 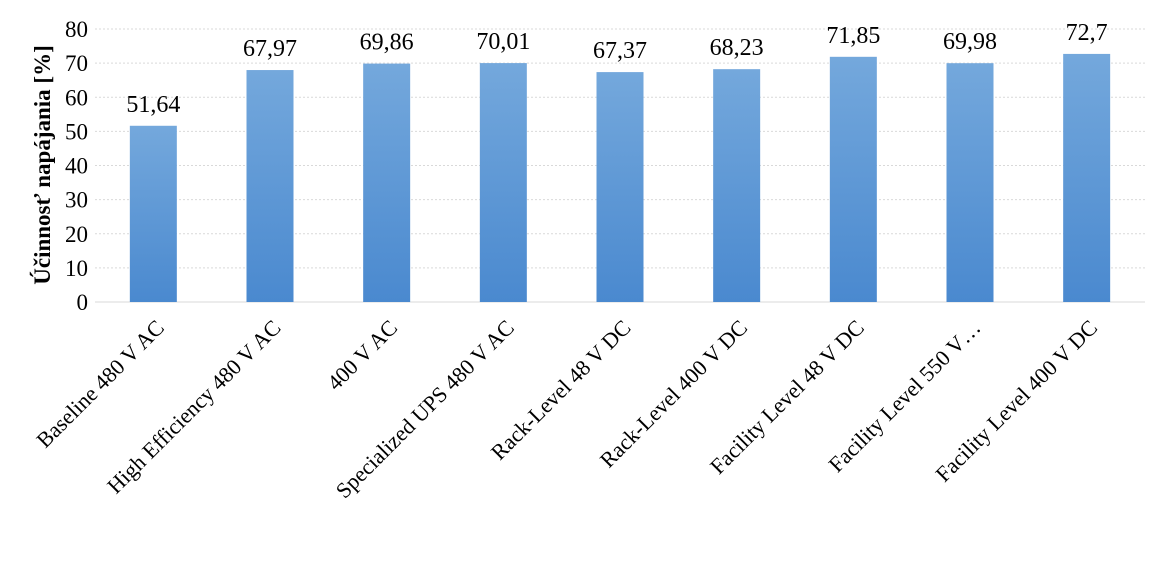 What do you see at coordinates (76, 29) in the screenshot?
I see `y-tick-label: 80` at bounding box center [76, 29].